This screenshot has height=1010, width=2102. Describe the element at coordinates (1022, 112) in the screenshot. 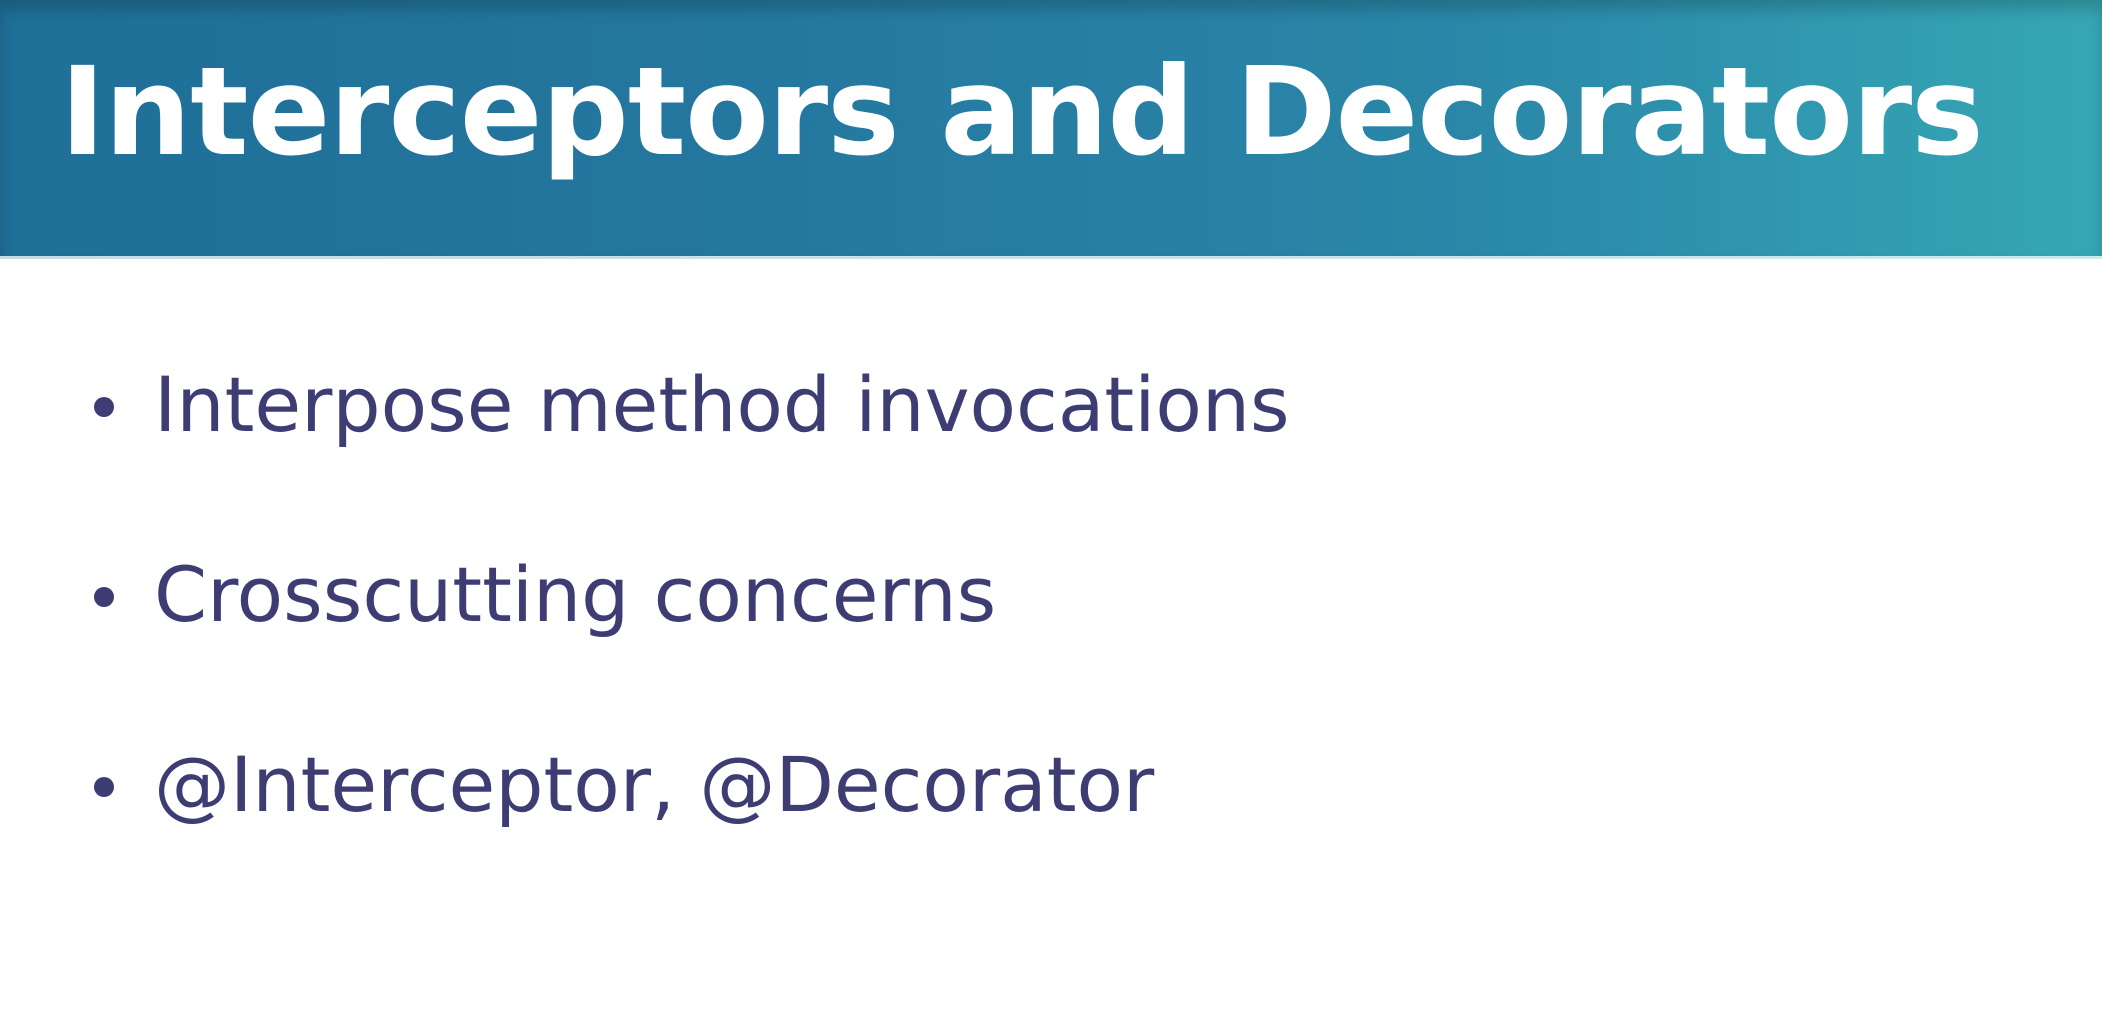

I see `slide-title: Interceptors and Decorators` at that location.